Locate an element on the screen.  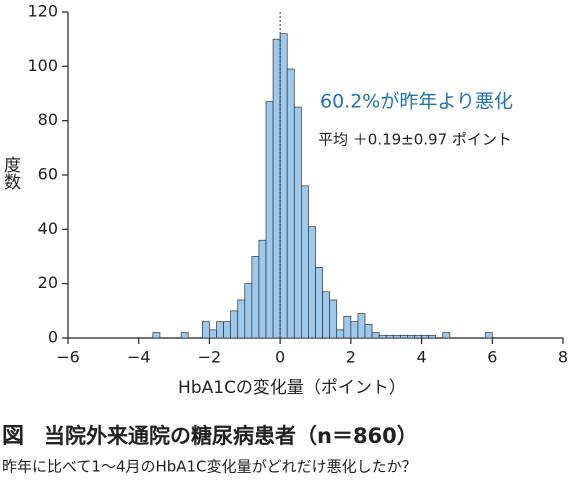
y-tick-label: 60 is located at coordinates (48, 174).